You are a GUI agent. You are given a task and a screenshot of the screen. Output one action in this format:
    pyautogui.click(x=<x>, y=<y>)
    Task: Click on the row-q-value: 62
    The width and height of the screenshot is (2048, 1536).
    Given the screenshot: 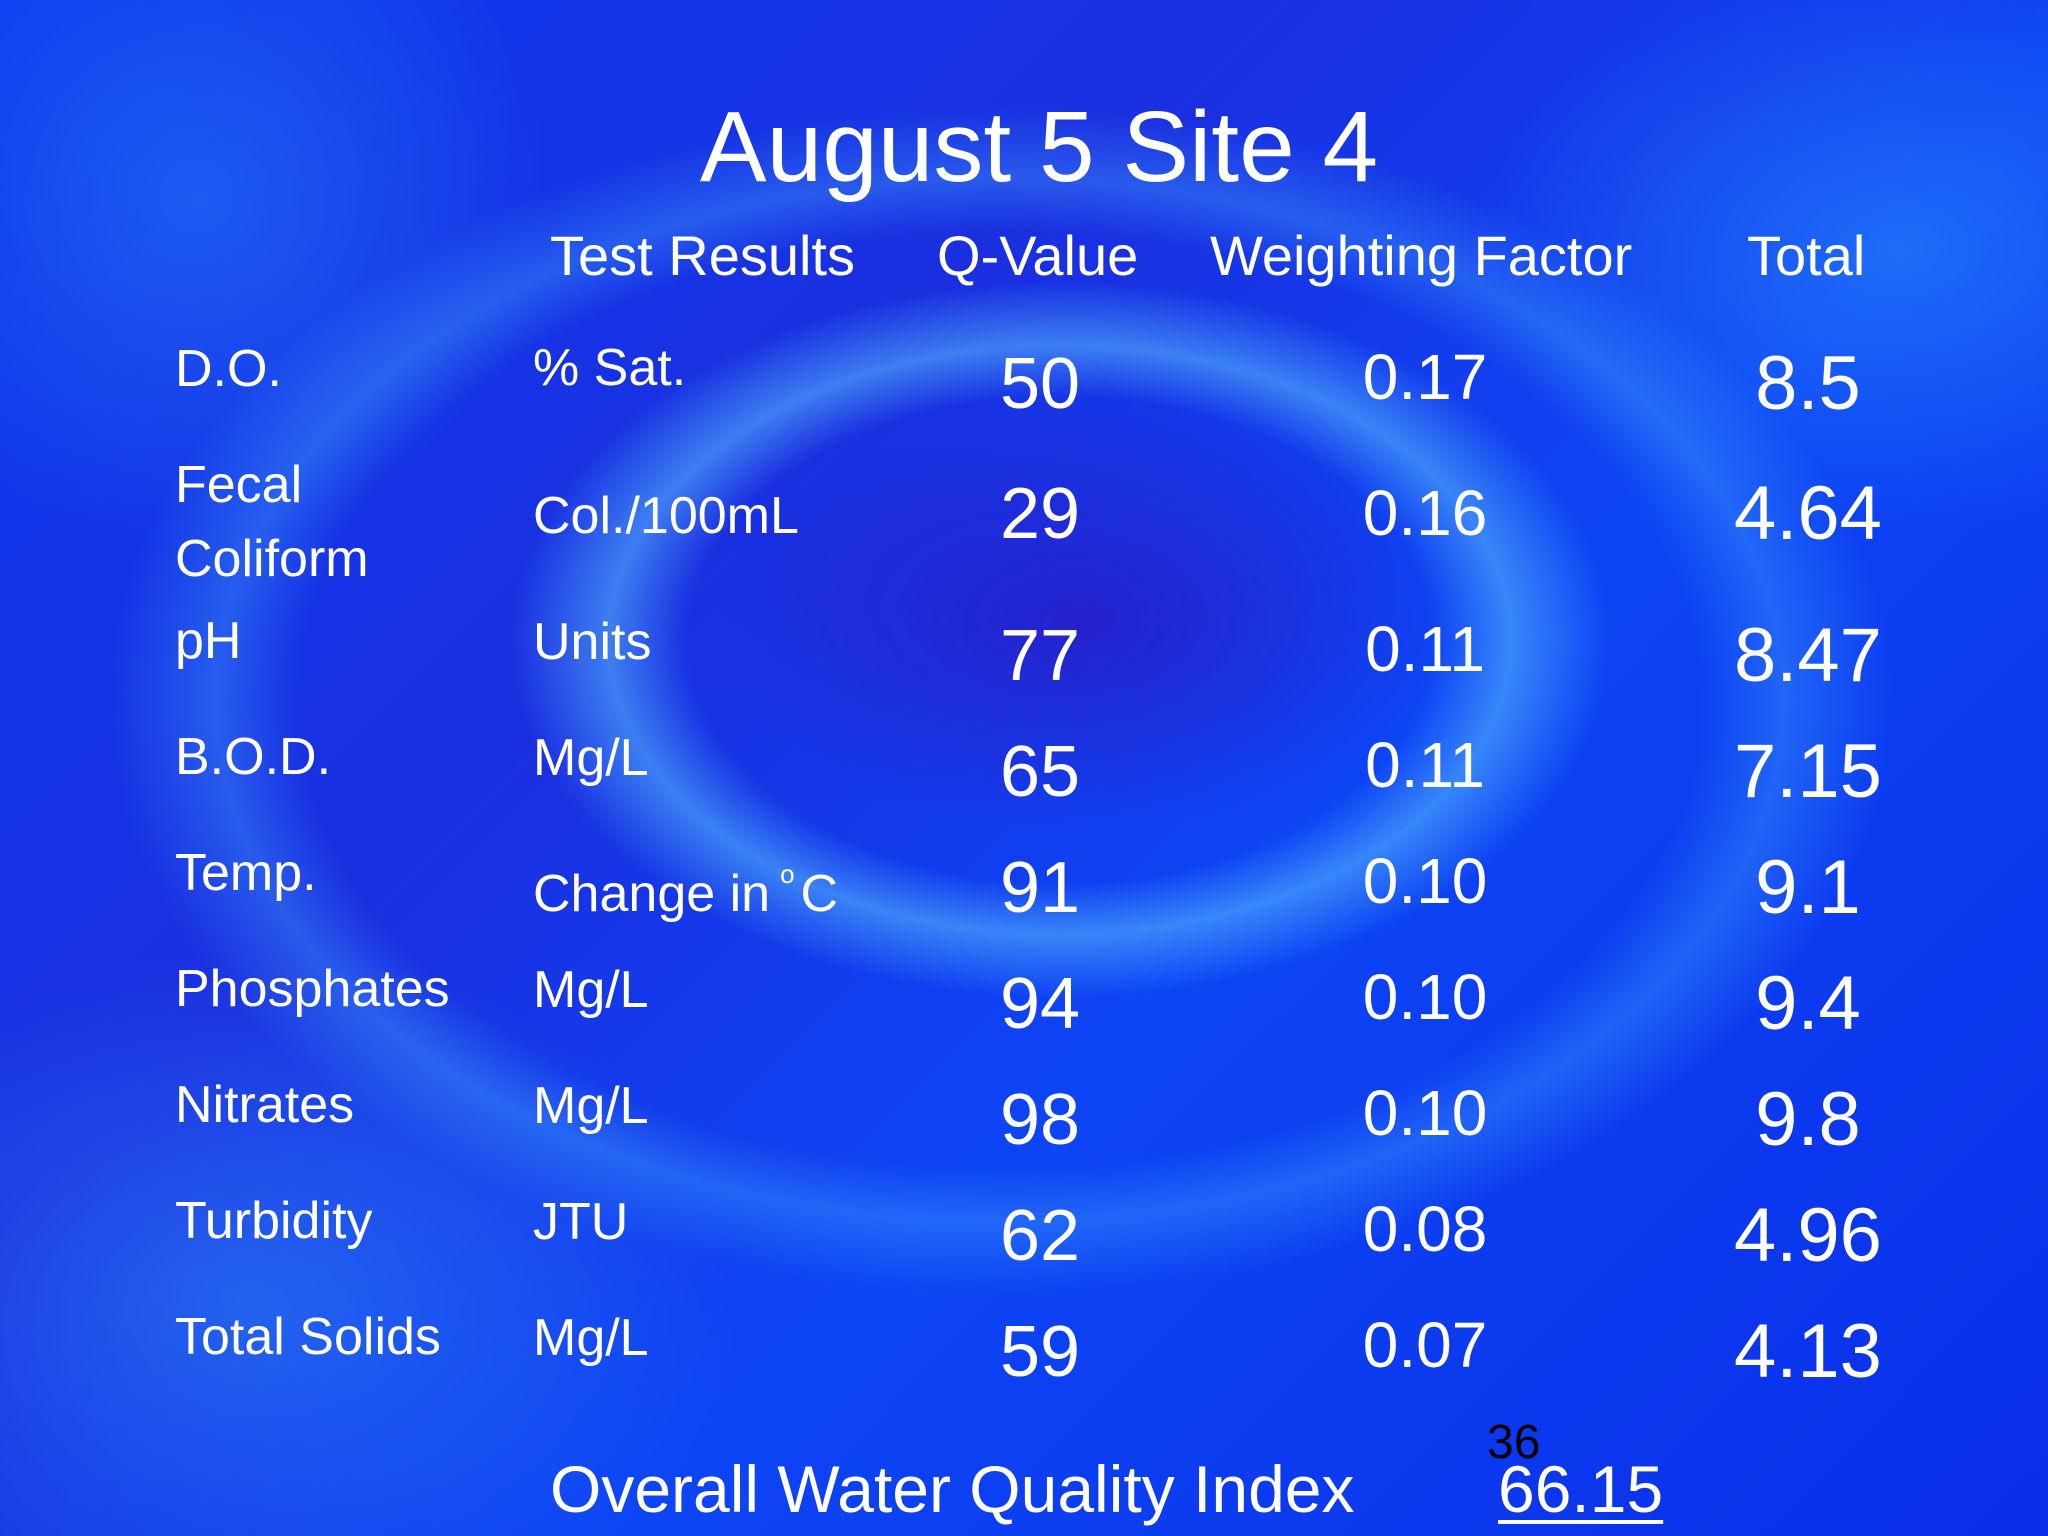 What is the action you would take?
    pyautogui.click(x=1040, y=1236)
    